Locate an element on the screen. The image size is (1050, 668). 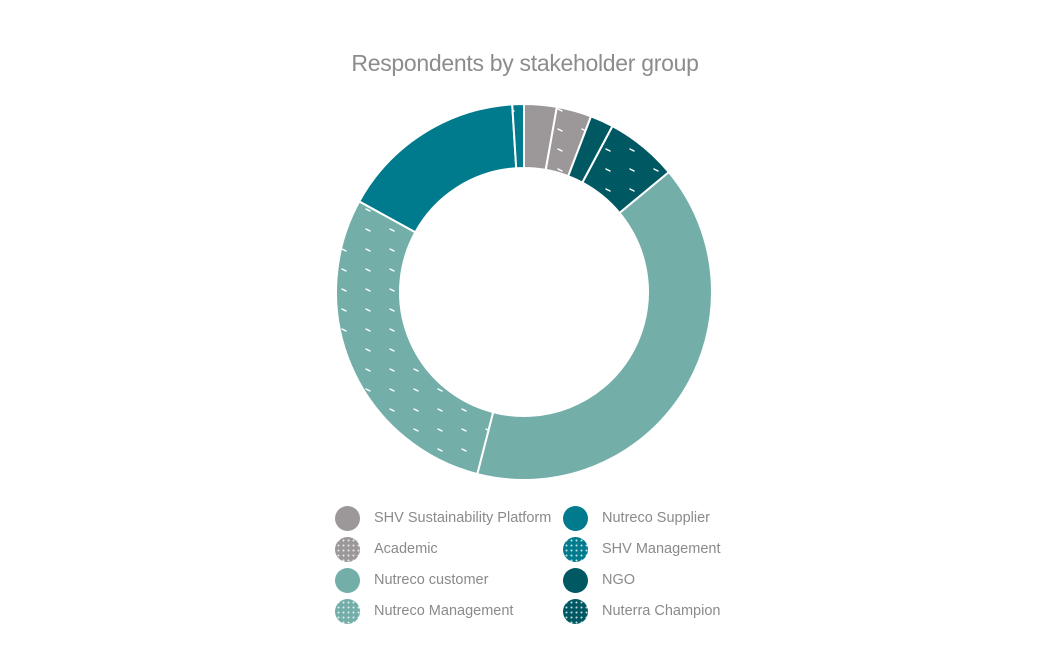
chart-title: Respondents by stakeholder group is located at coordinates (525, 63).